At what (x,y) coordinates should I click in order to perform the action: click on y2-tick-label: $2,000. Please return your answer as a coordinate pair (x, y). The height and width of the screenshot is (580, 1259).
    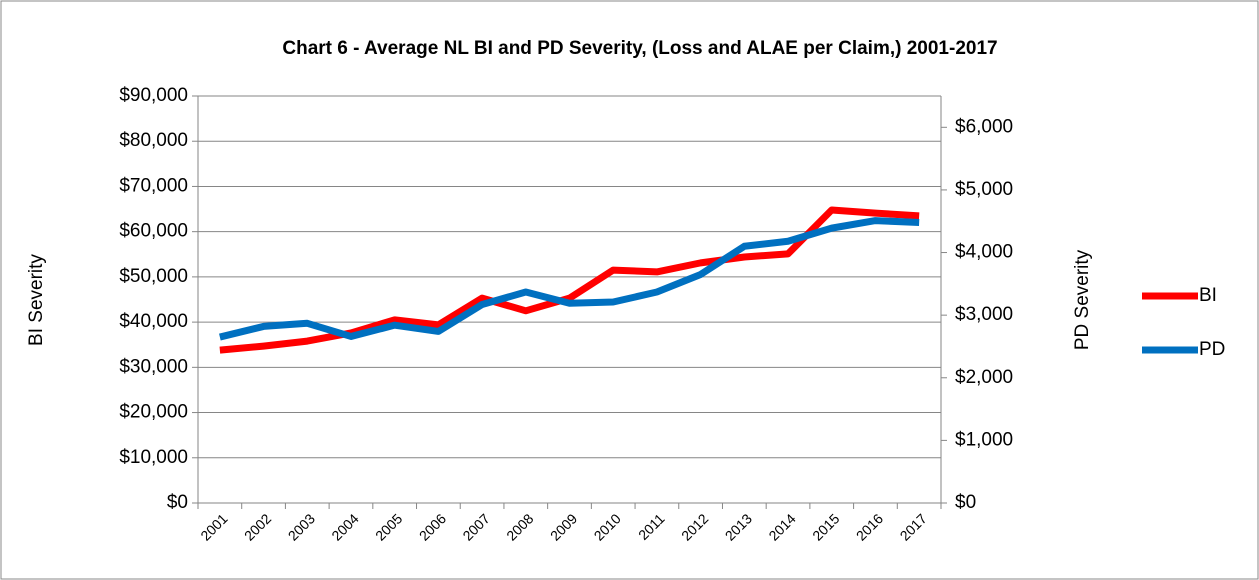
    Looking at the image, I should click on (984, 377).